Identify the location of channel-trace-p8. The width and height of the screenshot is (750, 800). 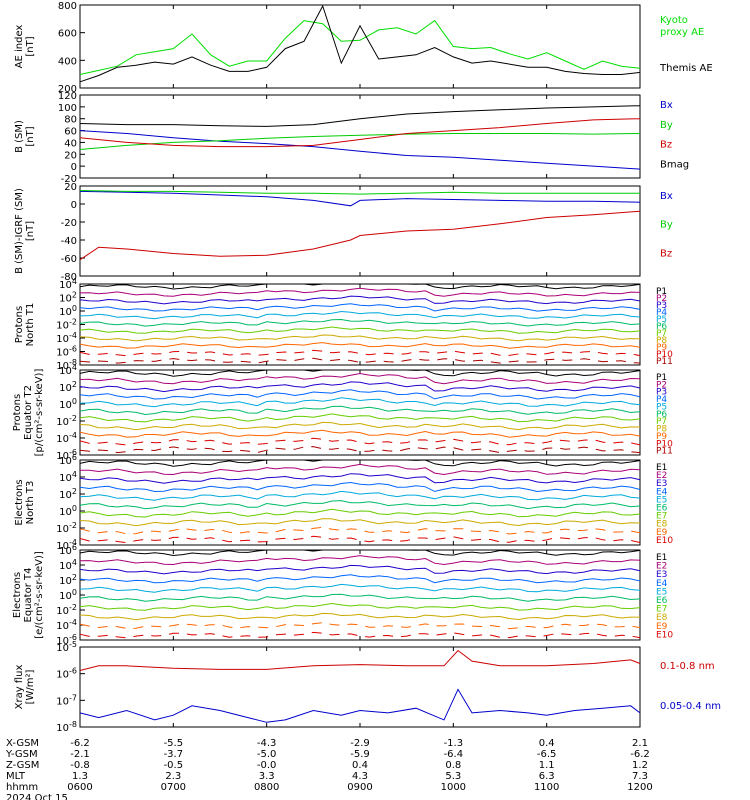
(360, 338).